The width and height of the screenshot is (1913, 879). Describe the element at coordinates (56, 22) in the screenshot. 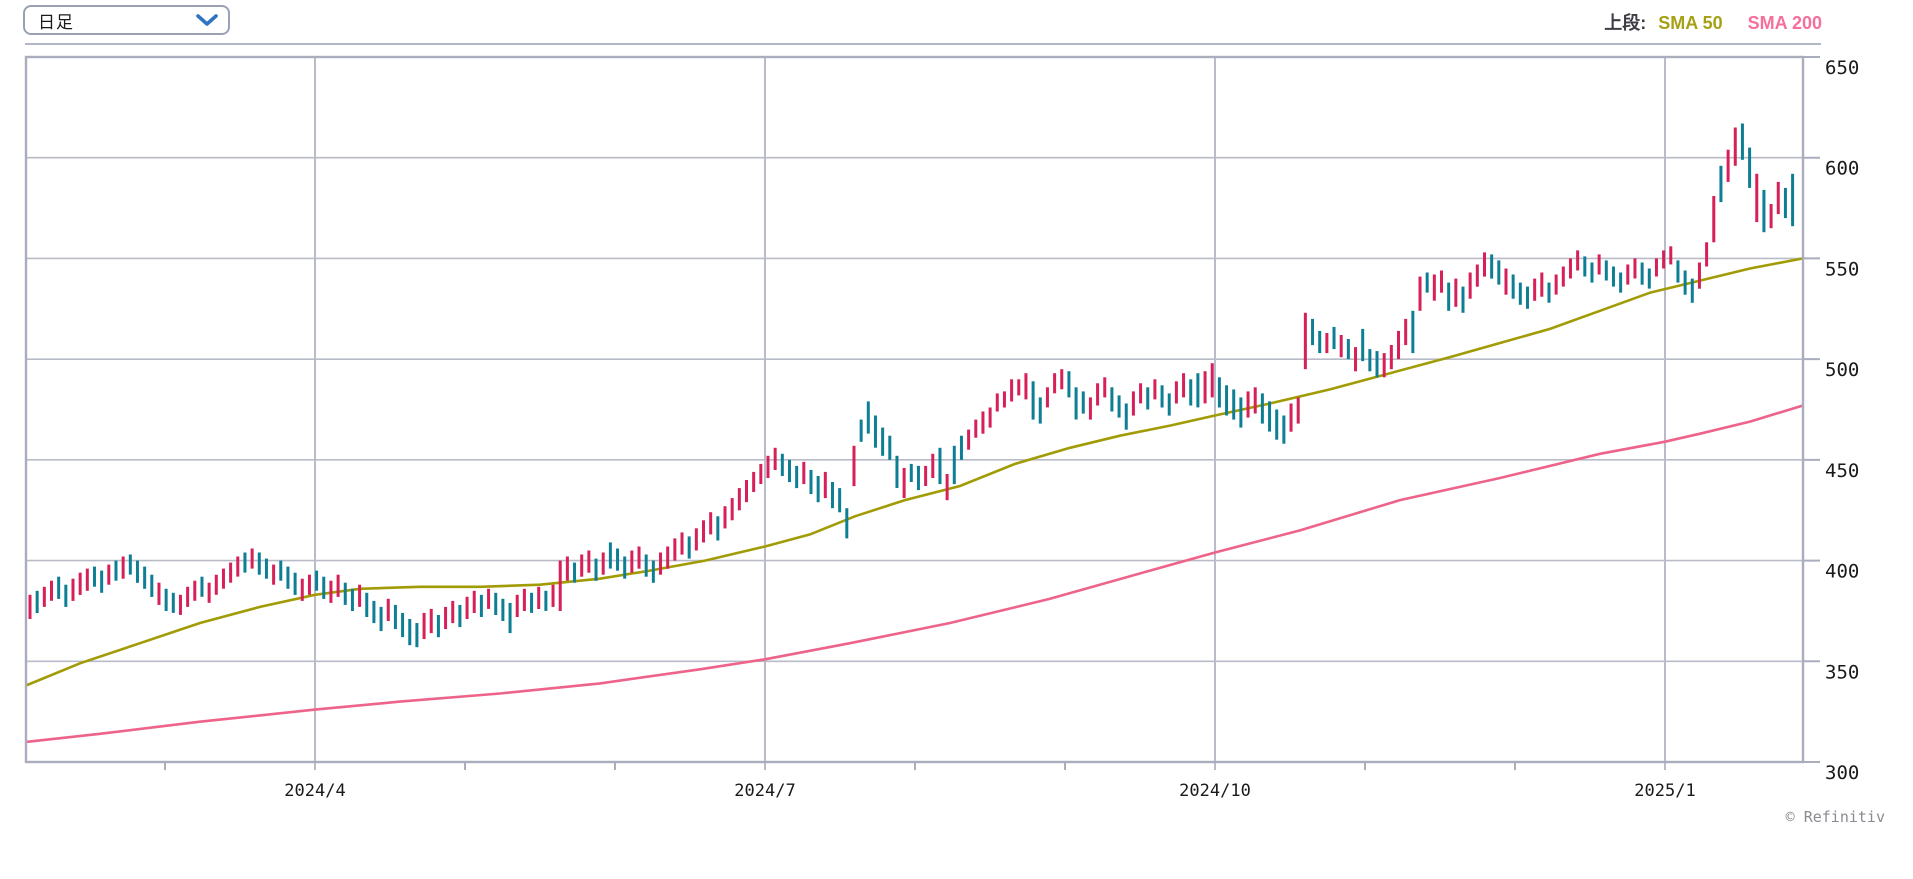

I see `period-dropdown-value: 日足` at that location.